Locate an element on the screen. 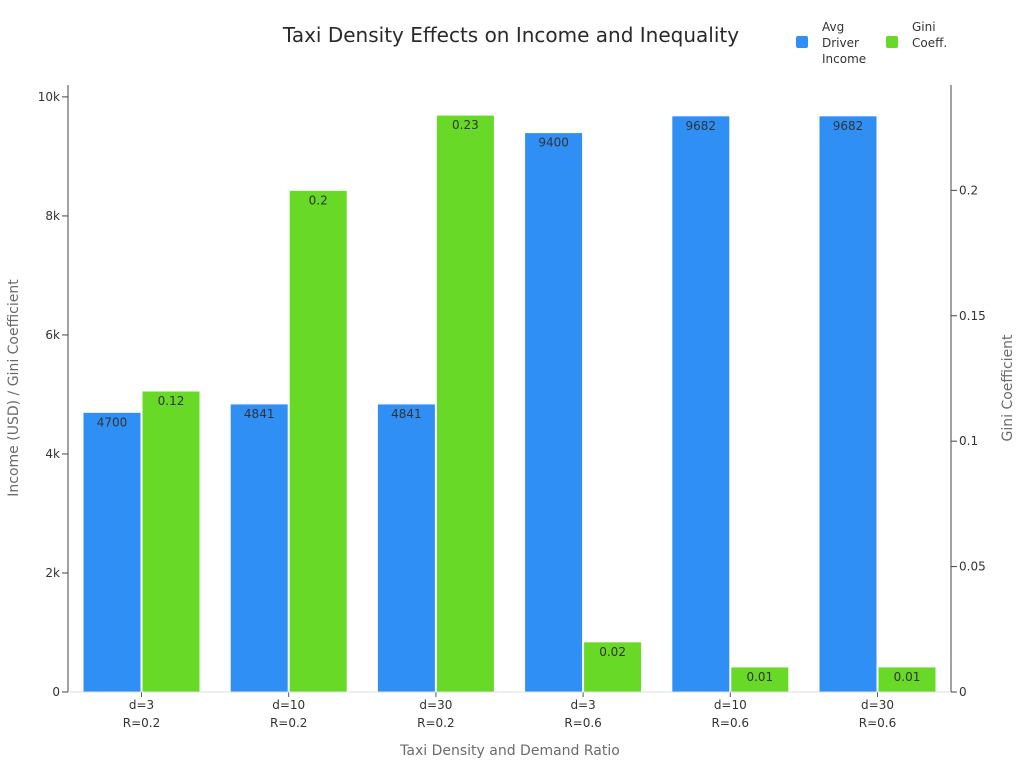 The width and height of the screenshot is (1024, 768). y-axis-title-right: Gini Coefficient is located at coordinates (1008, 388).